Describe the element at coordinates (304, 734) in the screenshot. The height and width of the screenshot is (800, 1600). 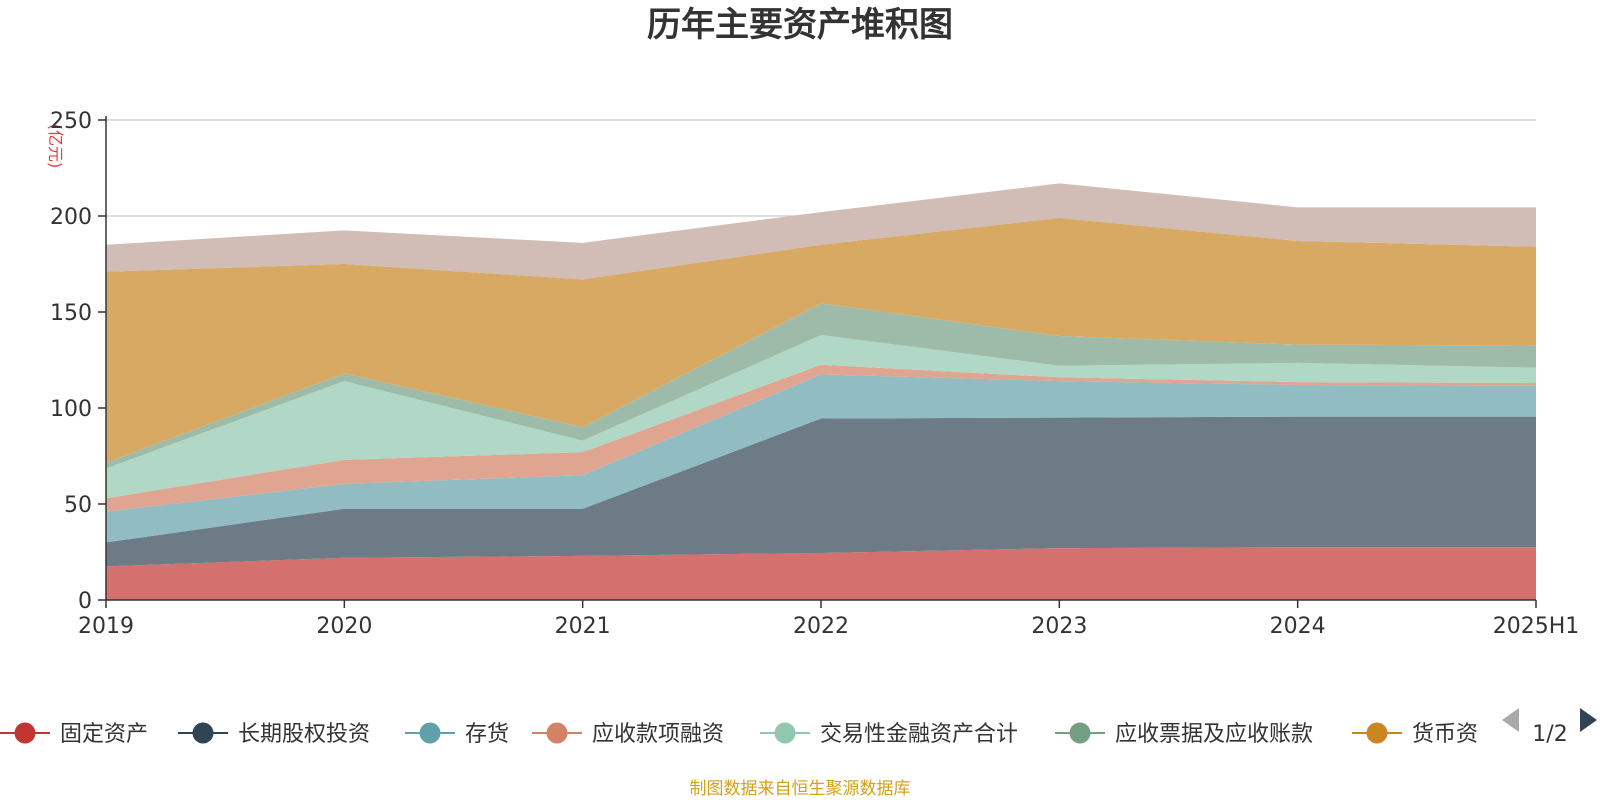
I see `legend-label: 长期股权投资` at that location.